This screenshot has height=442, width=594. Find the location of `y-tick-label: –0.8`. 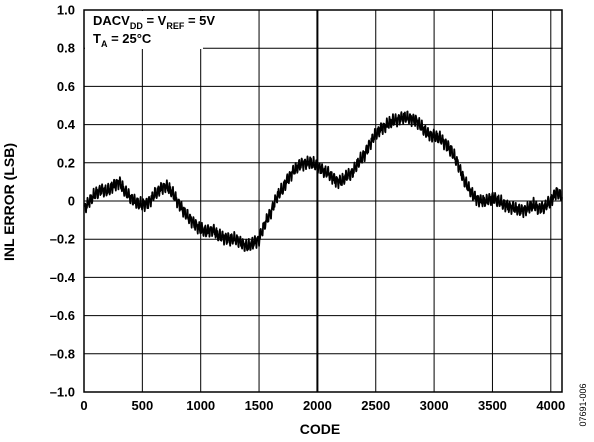

y-tick-label: –0.8 is located at coordinates (62, 353).